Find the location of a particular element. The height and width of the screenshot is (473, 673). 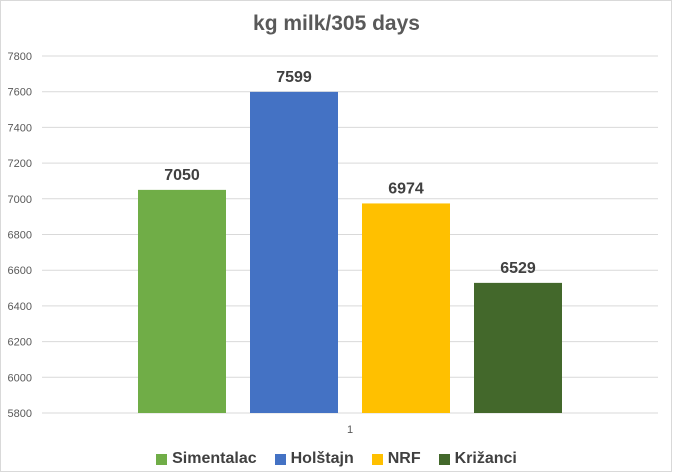

legend-item: NRF is located at coordinates (396, 459).